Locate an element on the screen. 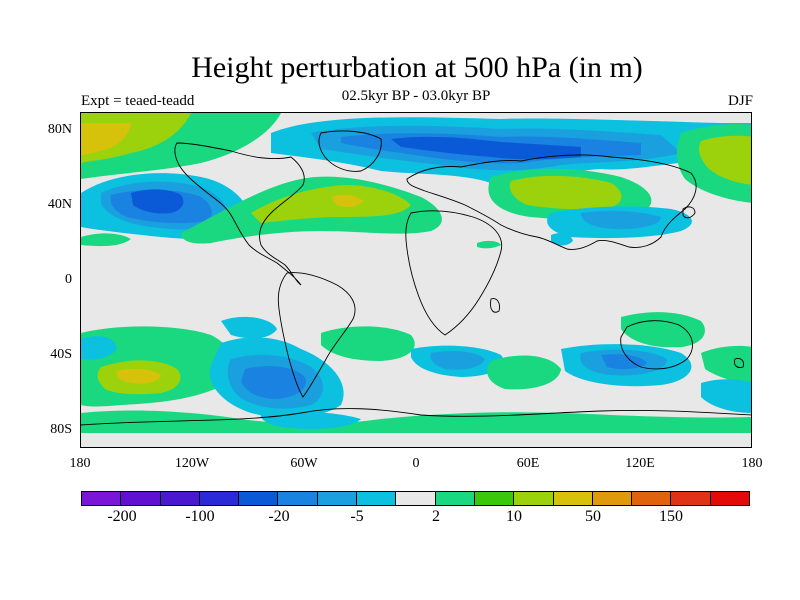 This screenshot has height=600, width=800. contour-lime-atlantic is located at coordinates (331, 204).